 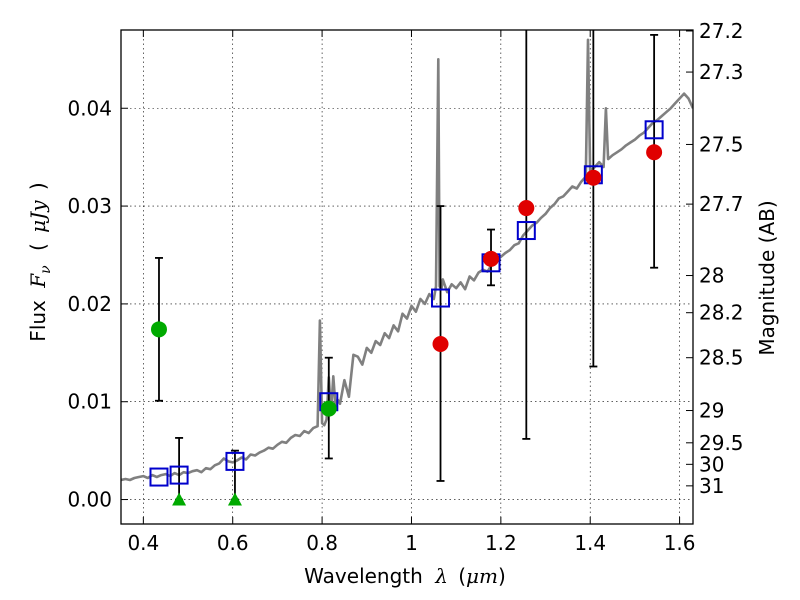 I want to click on x-axis-label-unit-open: (, so click(x=462, y=576).